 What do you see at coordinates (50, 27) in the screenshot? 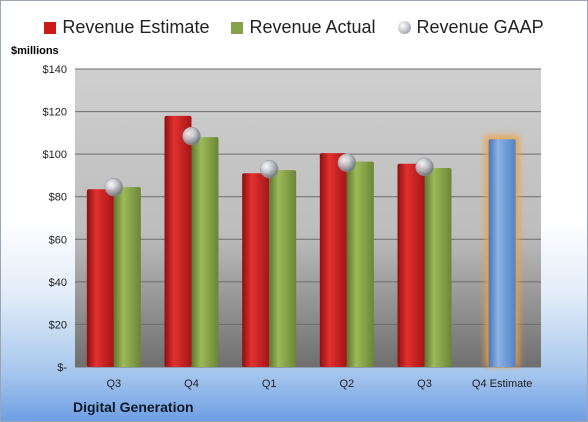
I see `legend-swatch-red` at bounding box center [50, 27].